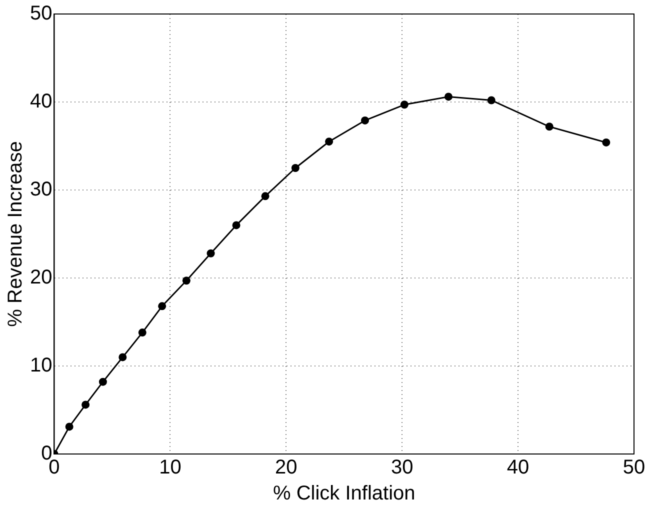 This screenshot has height=510, width=650. Describe the element at coordinates (402, 467) in the screenshot. I see `x-tick-label: 30` at that location.